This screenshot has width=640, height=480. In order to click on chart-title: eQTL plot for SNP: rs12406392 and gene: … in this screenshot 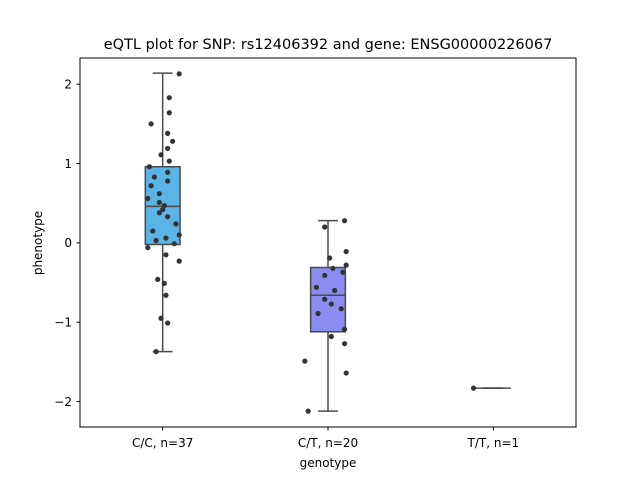, I will do `click(328, 45)`.